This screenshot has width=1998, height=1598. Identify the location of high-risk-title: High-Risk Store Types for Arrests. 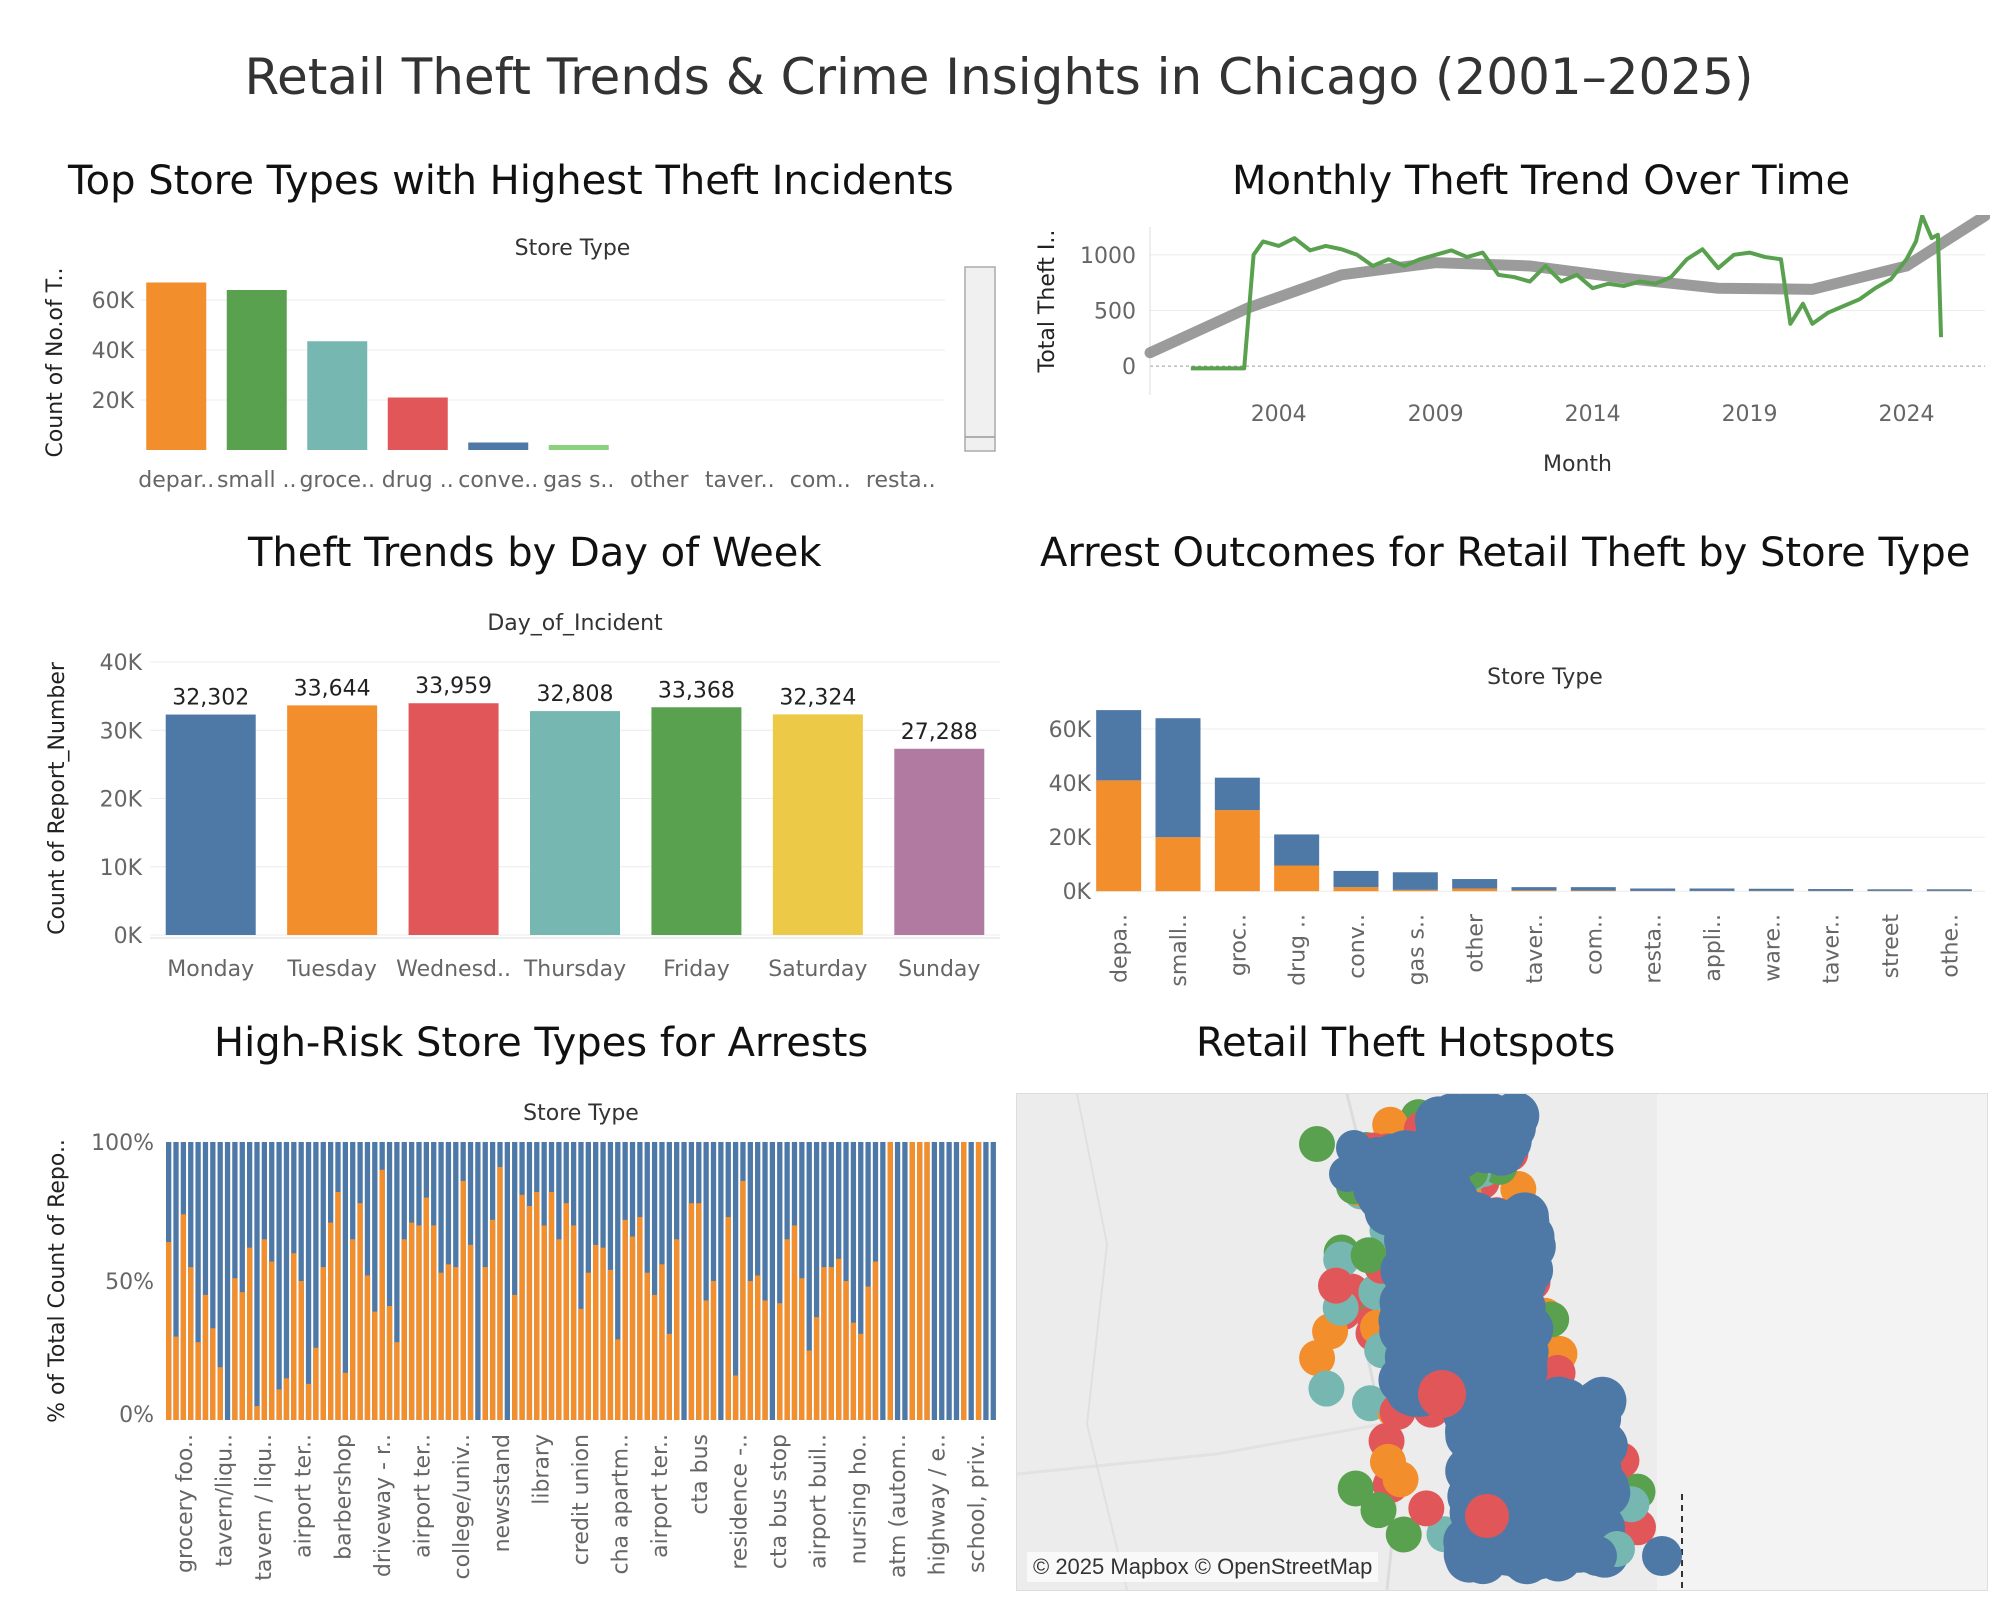
(541, 1043).